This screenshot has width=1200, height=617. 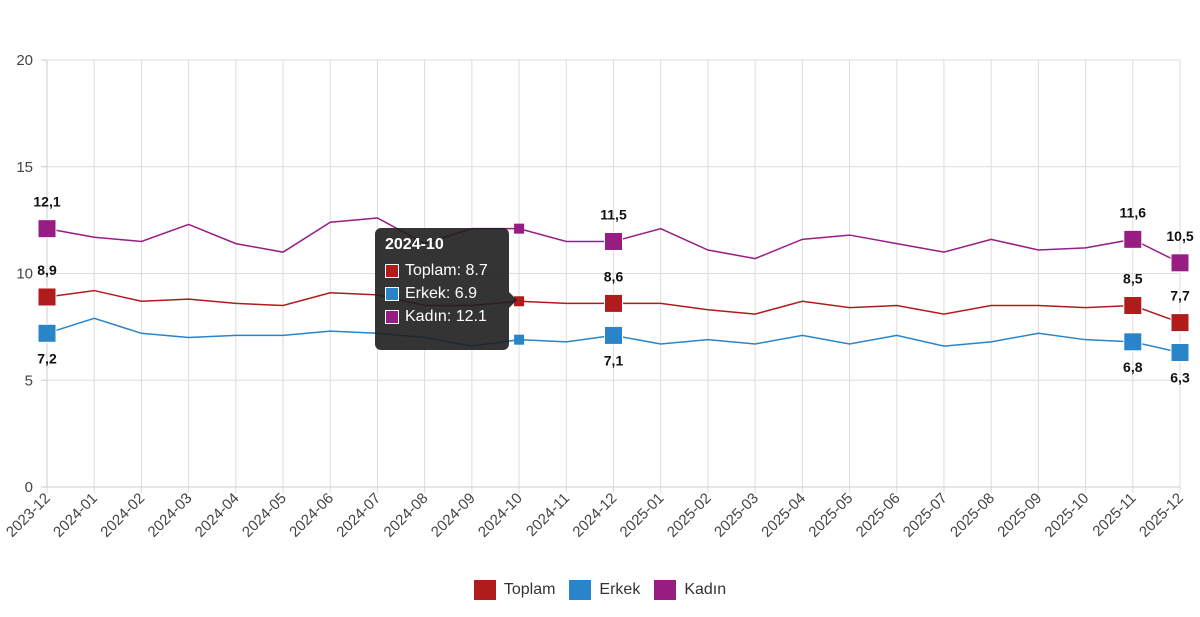 What do you see at coordinates (925, 515) in the screenshot?
I see `x-tick-label: 2025-07` at bounding box center [925, 515].